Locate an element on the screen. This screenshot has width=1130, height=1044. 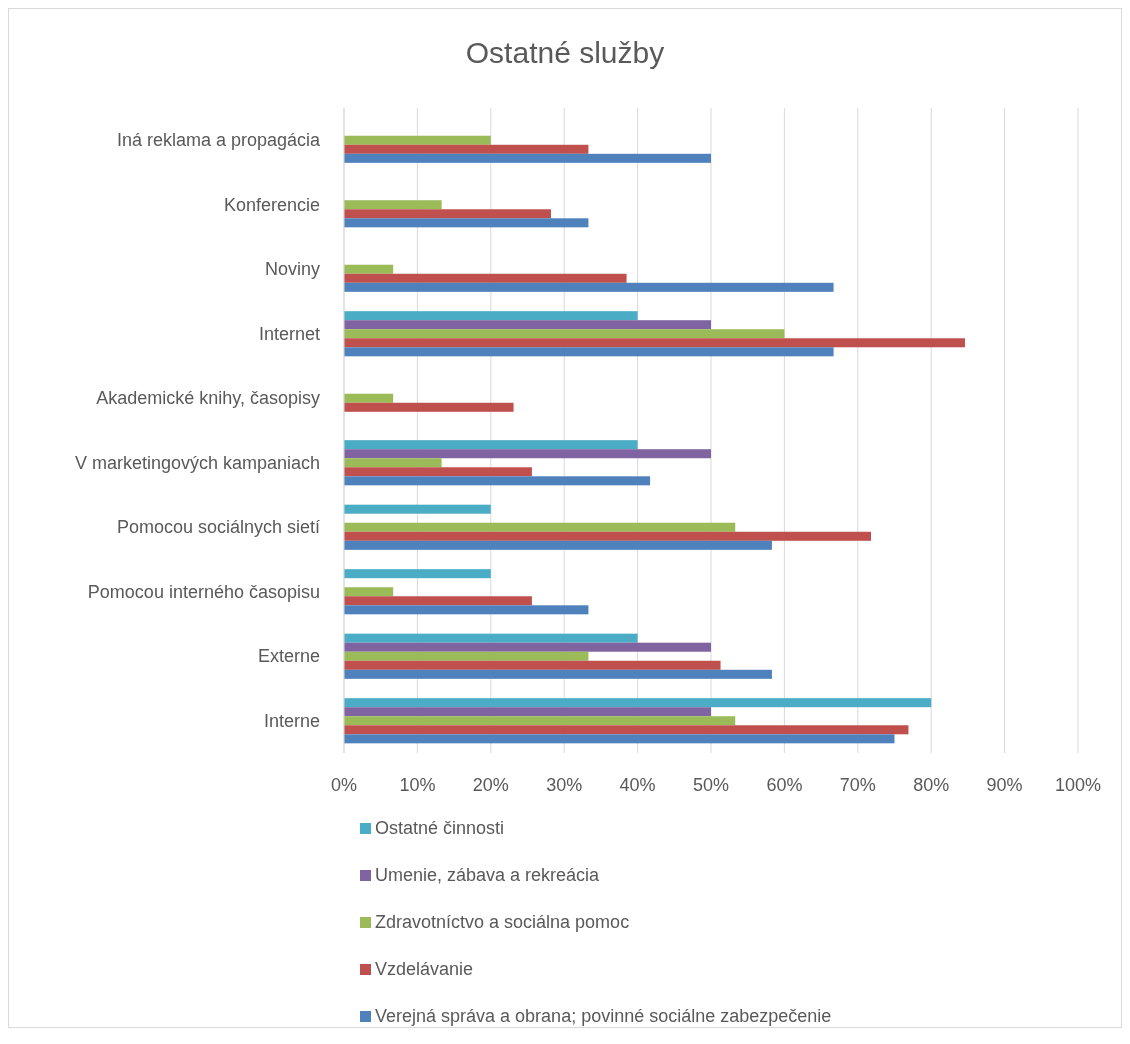
y-tick-label: Iná reklama a propagácia is located at coordinates (218, 140).